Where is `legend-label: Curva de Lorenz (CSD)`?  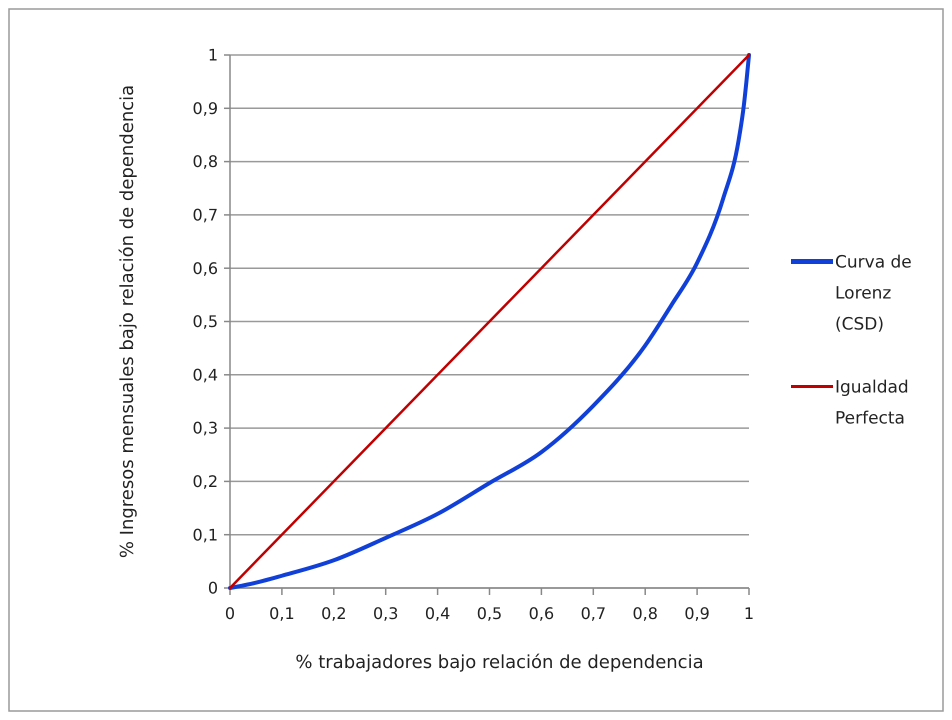 legend-label: Curva de Lorenz (CSD) is located at coordinates (873, 293).